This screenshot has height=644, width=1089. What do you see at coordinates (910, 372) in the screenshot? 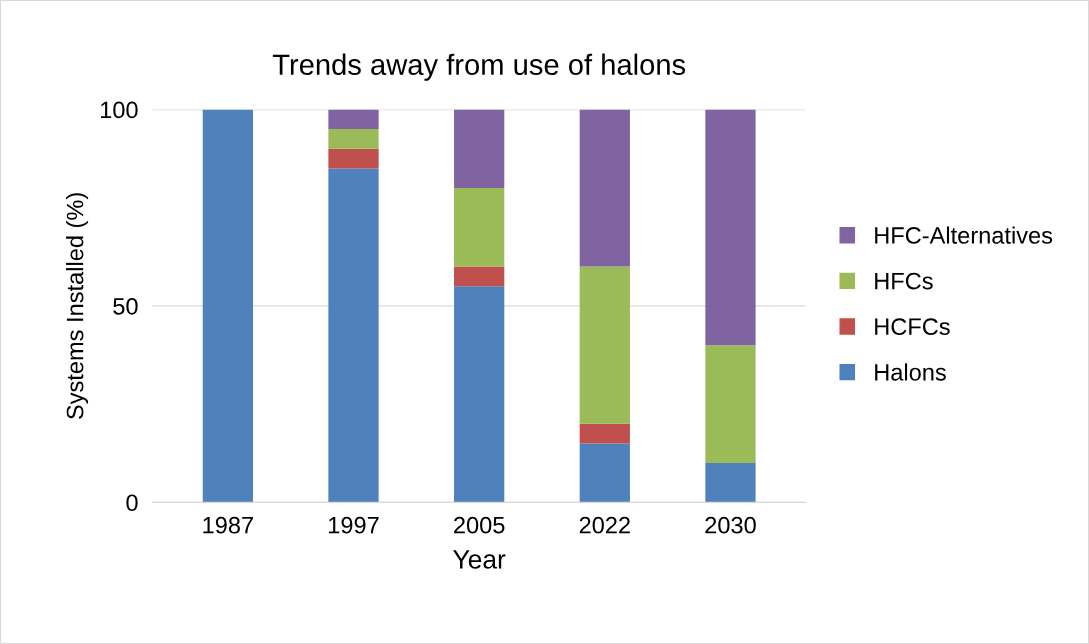
I see `legend-label: Halons` at bounding box center [910, 372].